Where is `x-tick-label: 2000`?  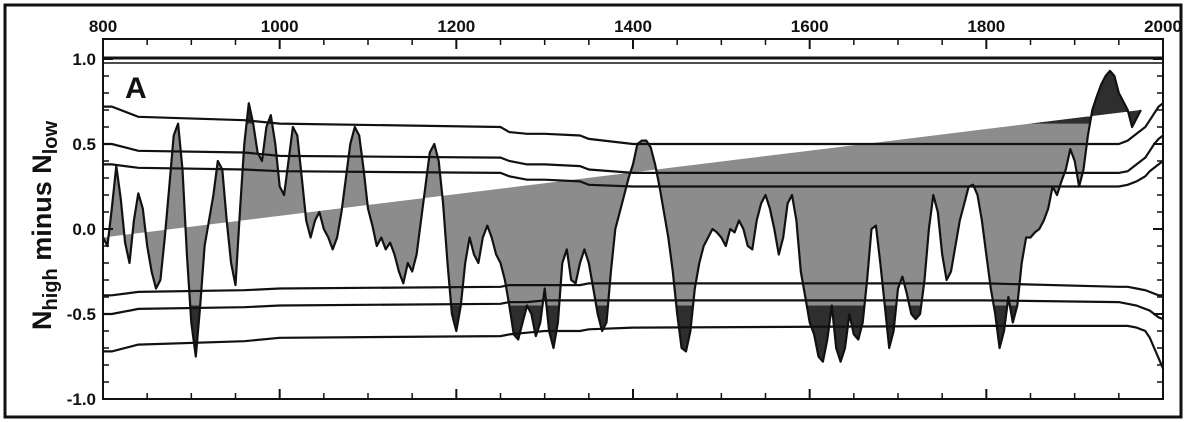 x-tick-label: 2000 is located at coordinates (1163, 26).